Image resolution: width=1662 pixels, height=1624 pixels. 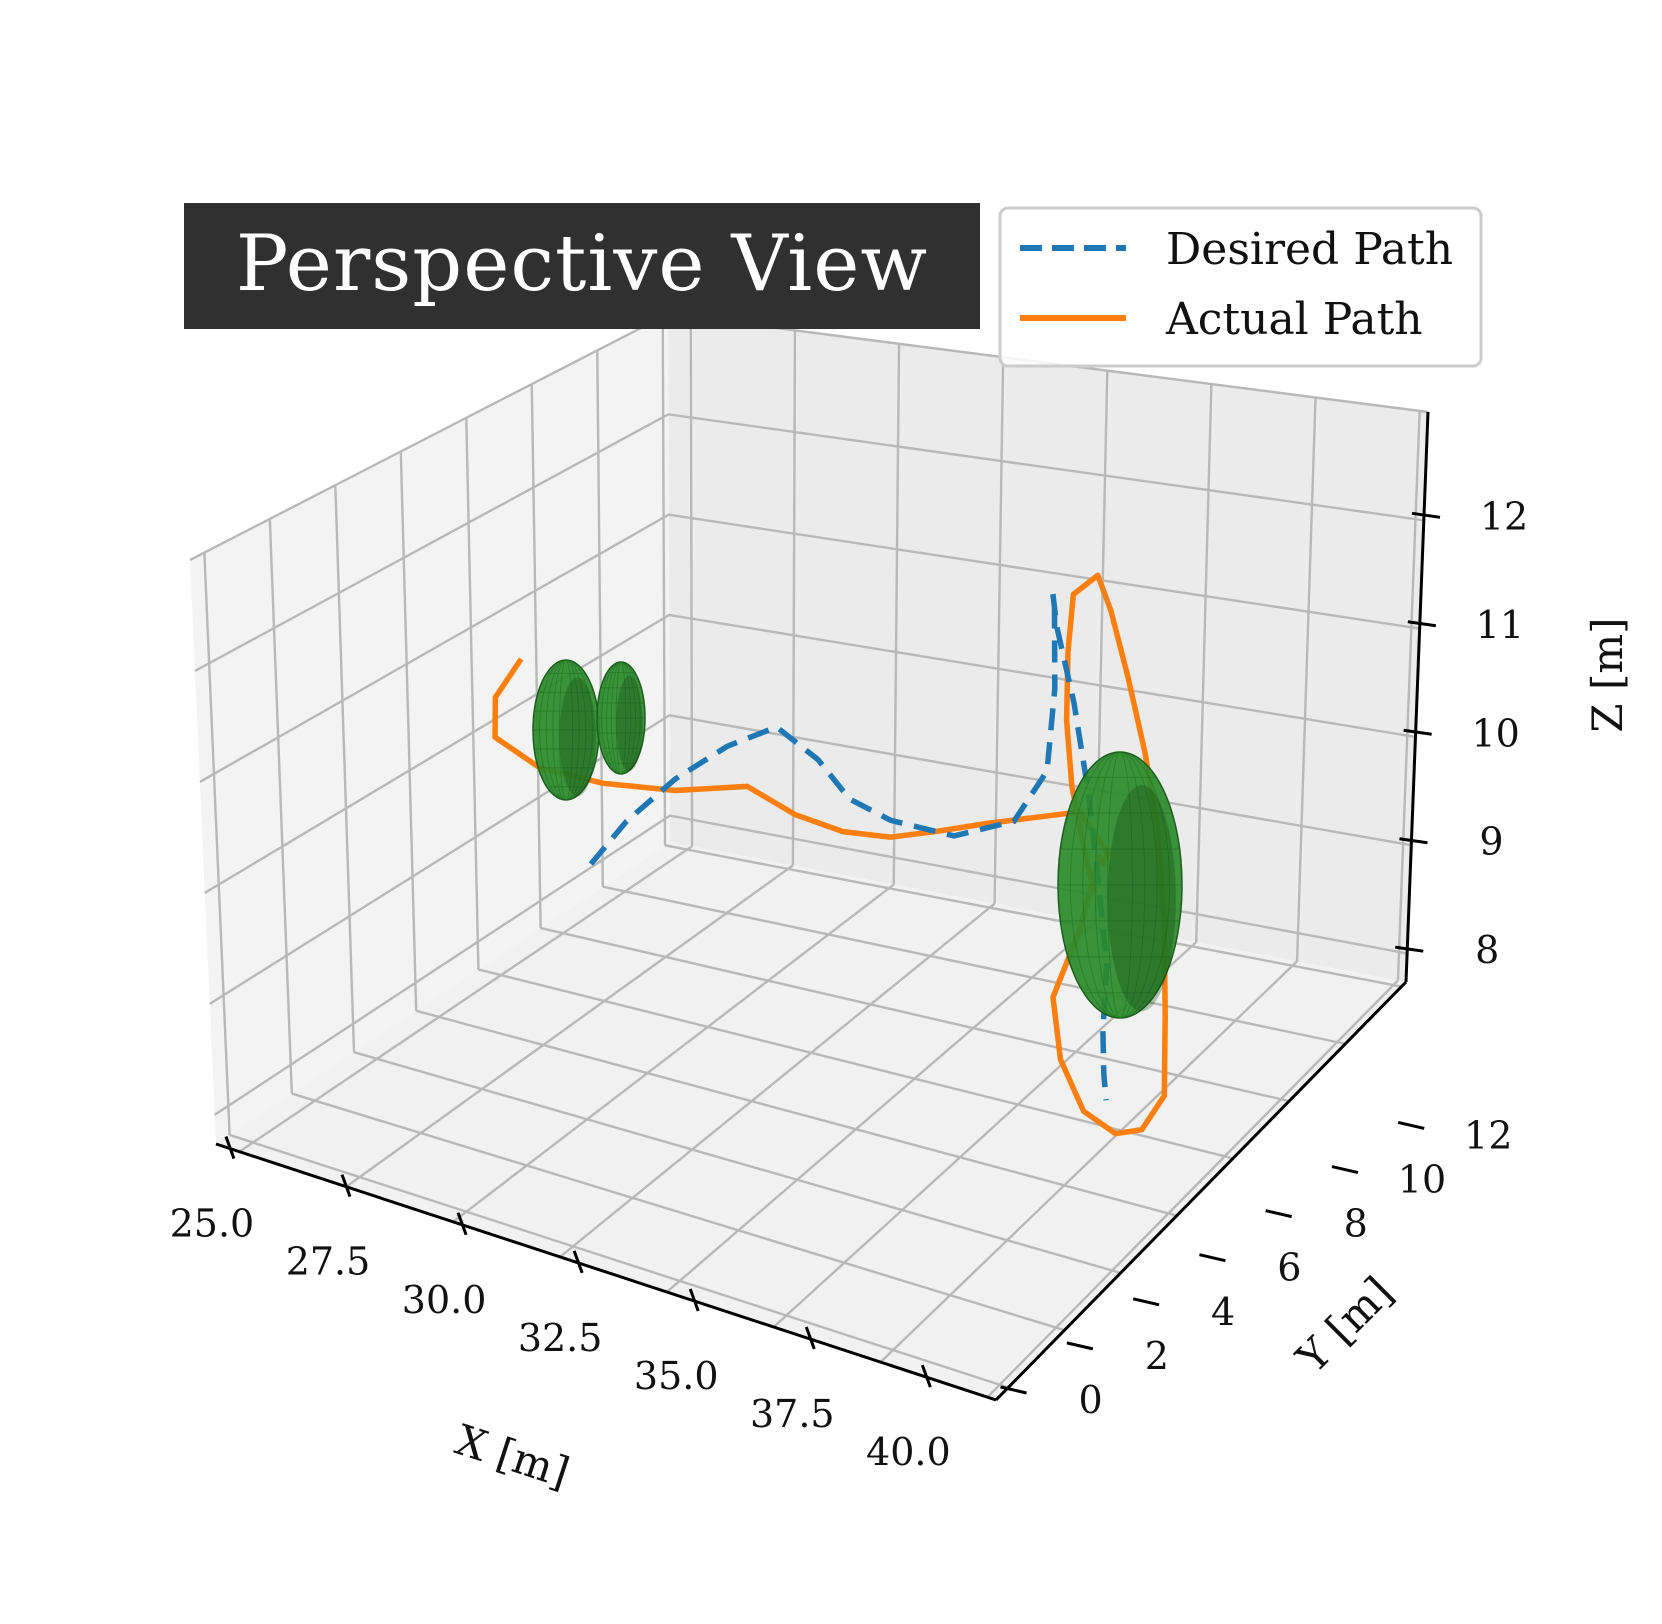 I want to click on legend: Desired Path Actual Path, so click(x=1240, y=287).